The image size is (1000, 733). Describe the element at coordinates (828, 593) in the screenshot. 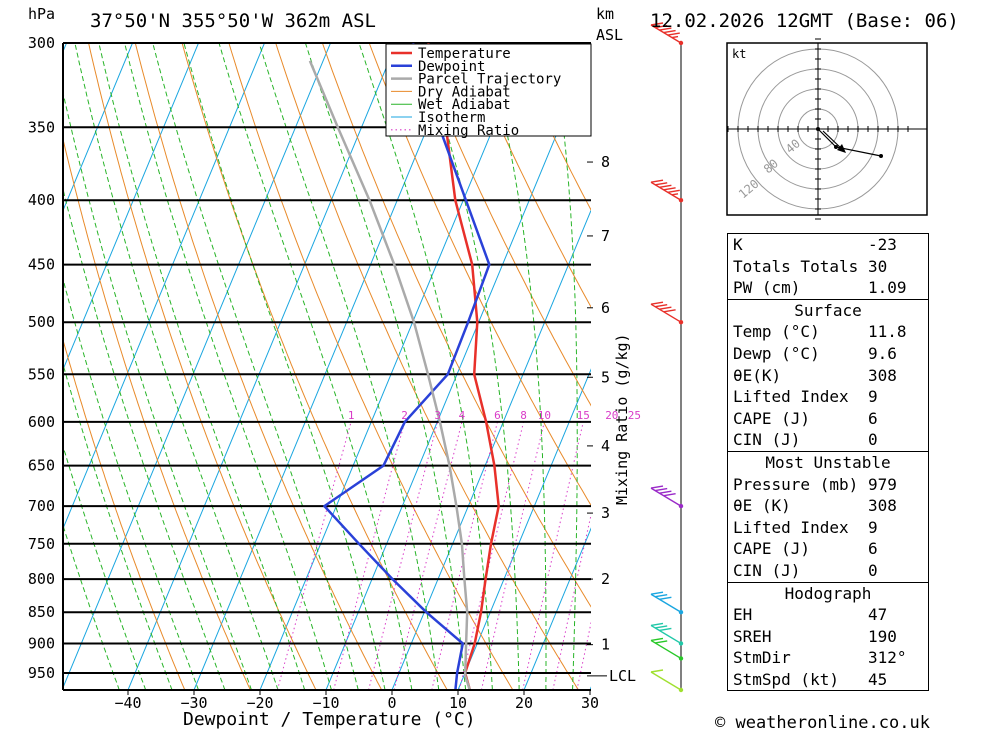

I see `hodograph-title: Hodograph` at that location.